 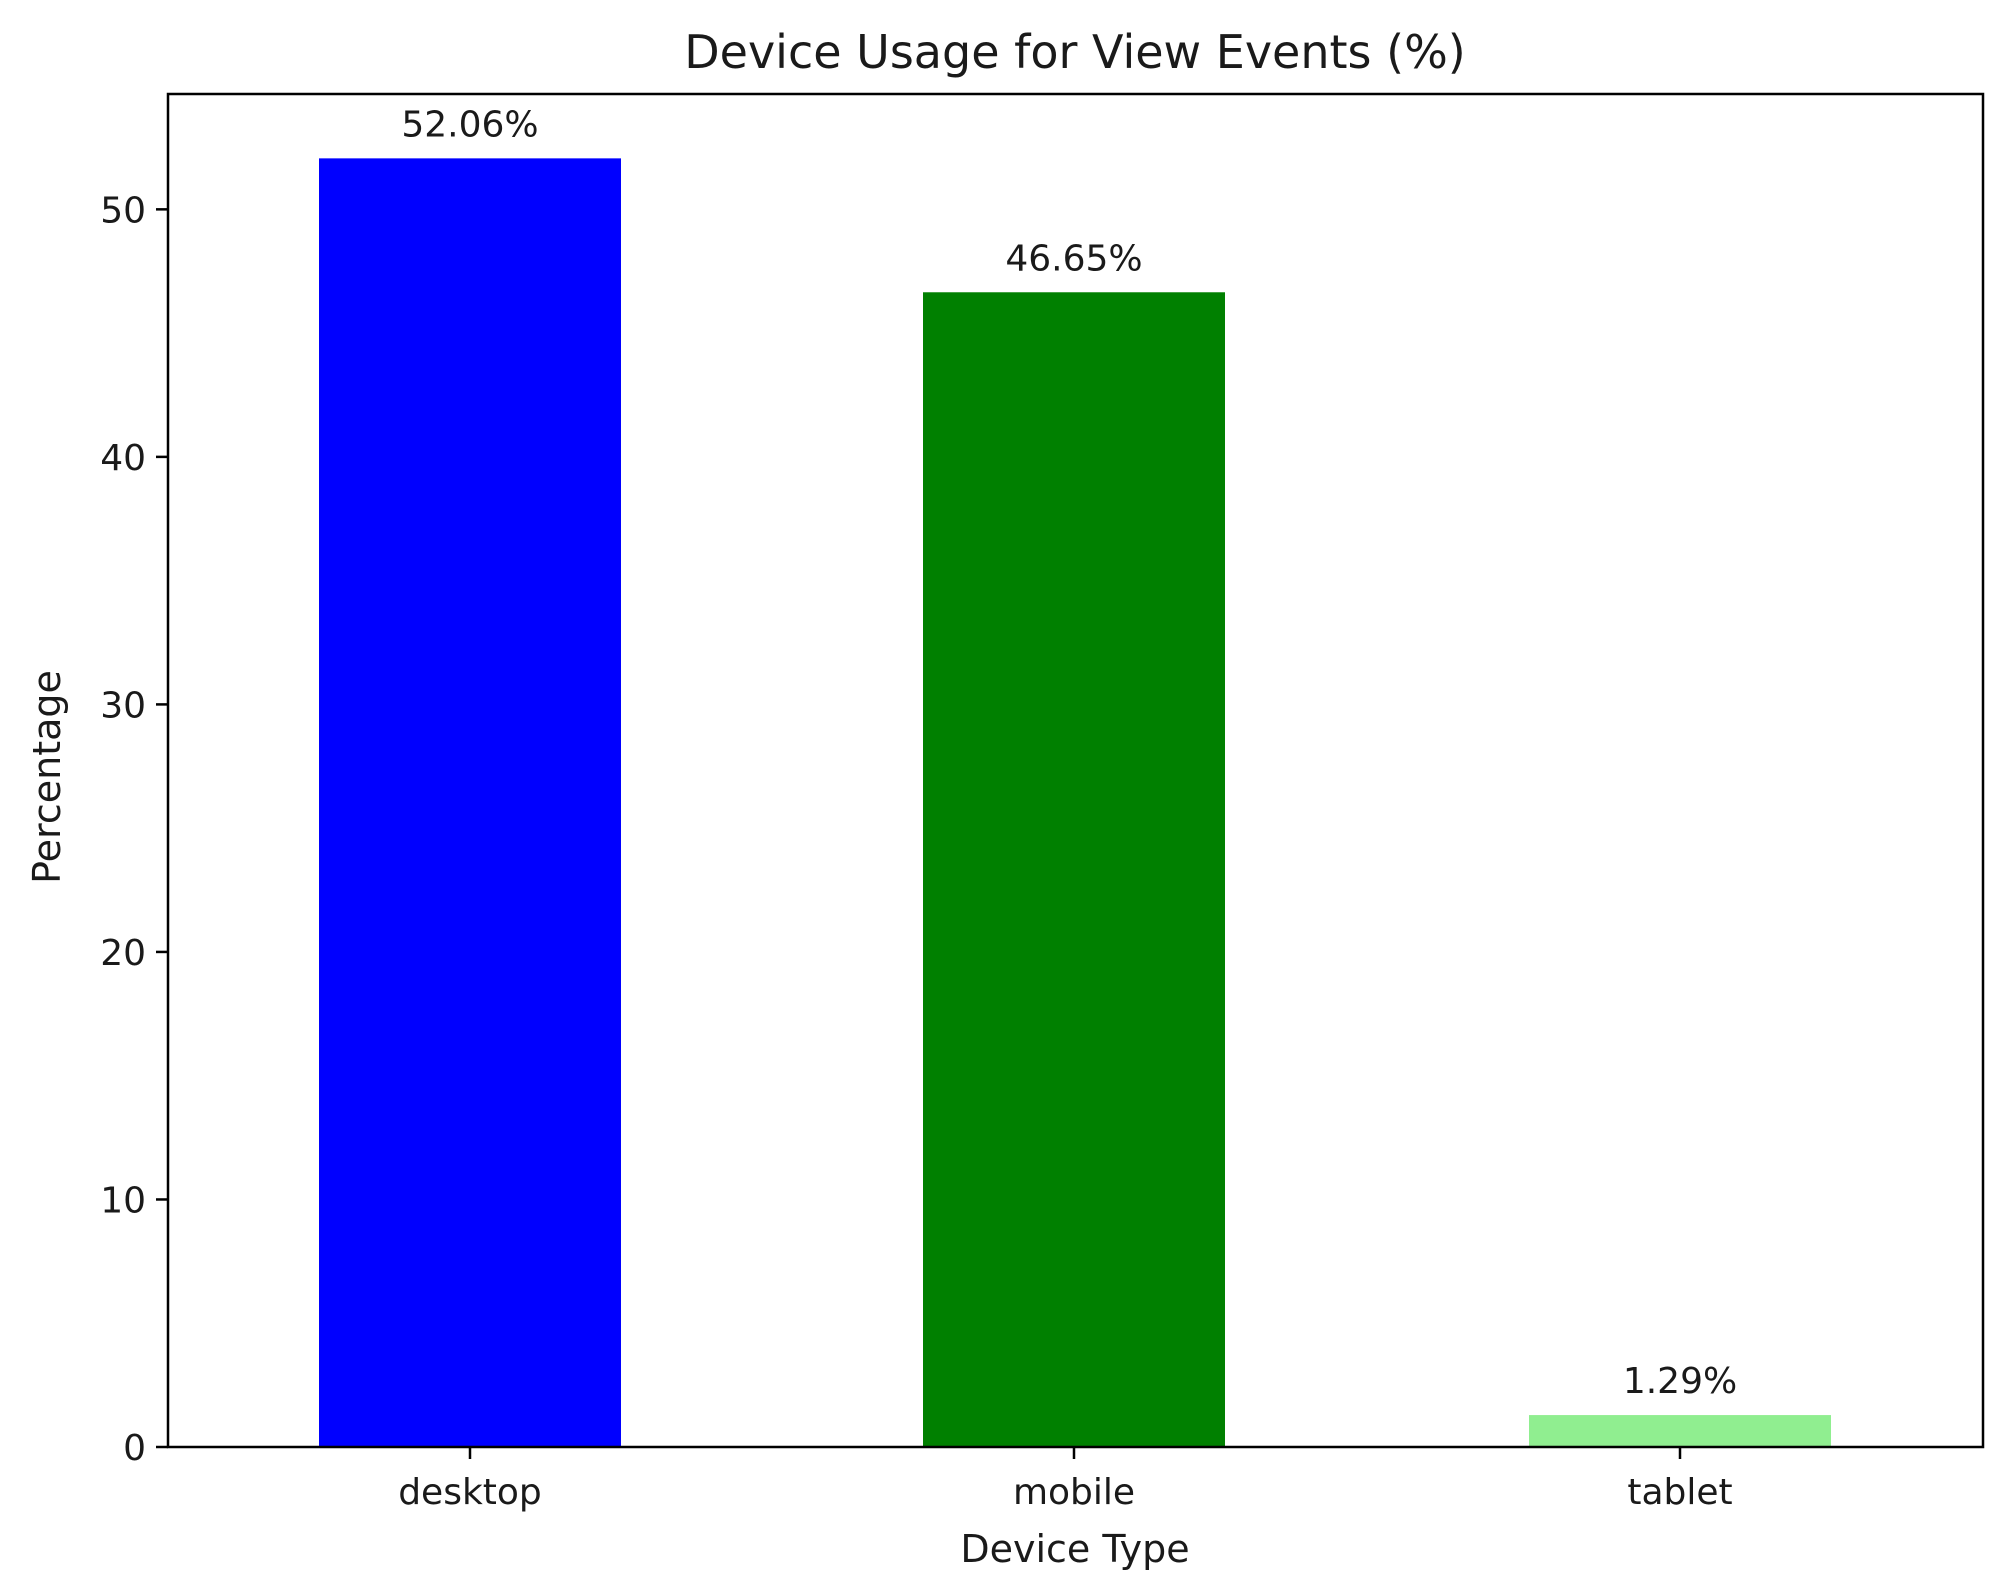 What do you see at coordinates (123, 705) in the screenshot?
I see `y-tick-label-30: 30` at bounding box center [123, 705].